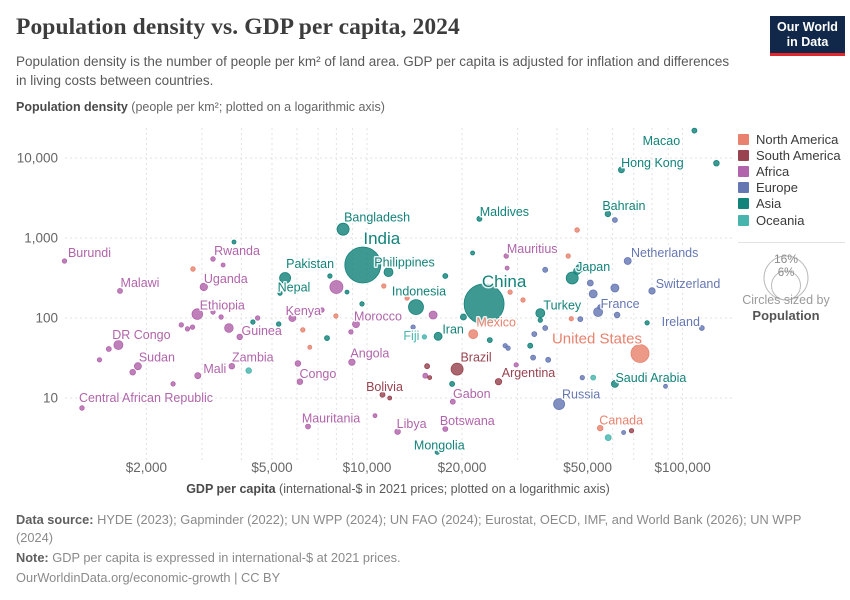  I want to click on point-zambia, so click(231, 366).